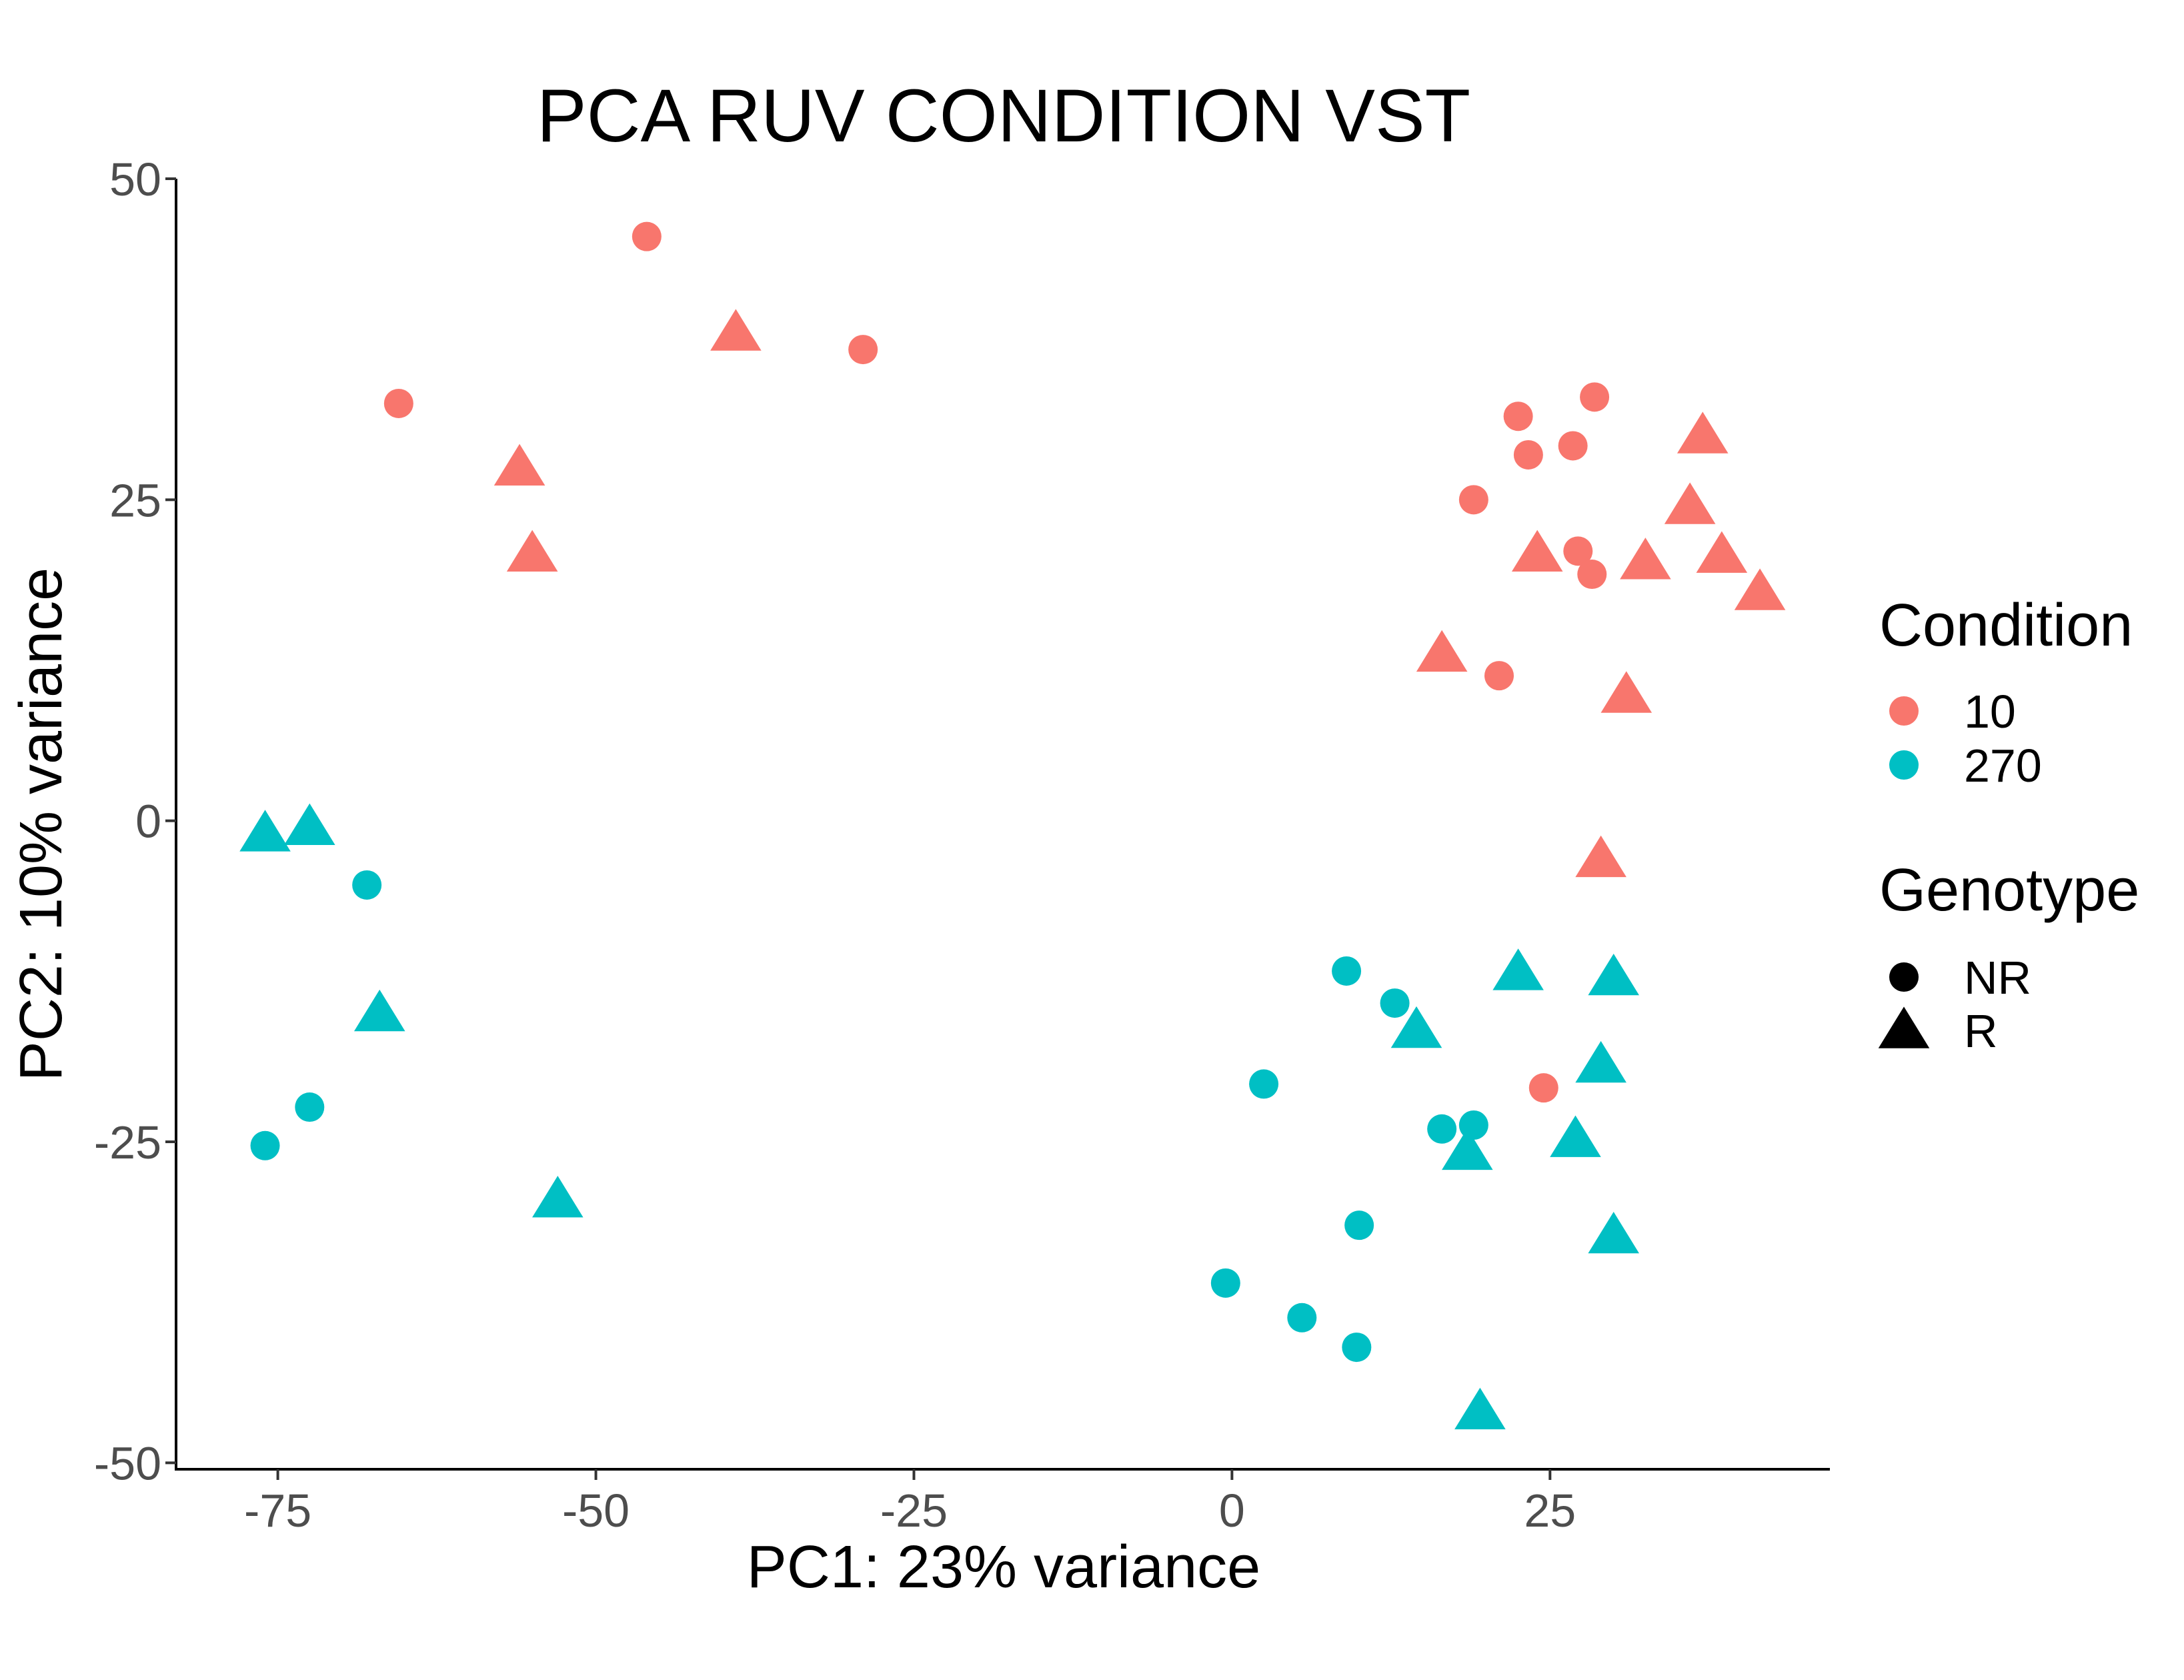 The width and height of the screenshot is (2184, 1680). I want to click on x-axis-ticks: -75 -50 -25 0 25, so click(910, 1503).